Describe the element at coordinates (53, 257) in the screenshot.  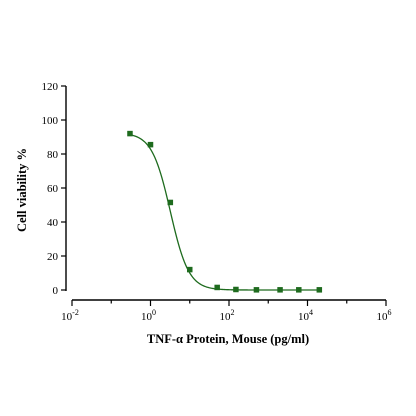
I see `y-tick-label: 20` at that location.